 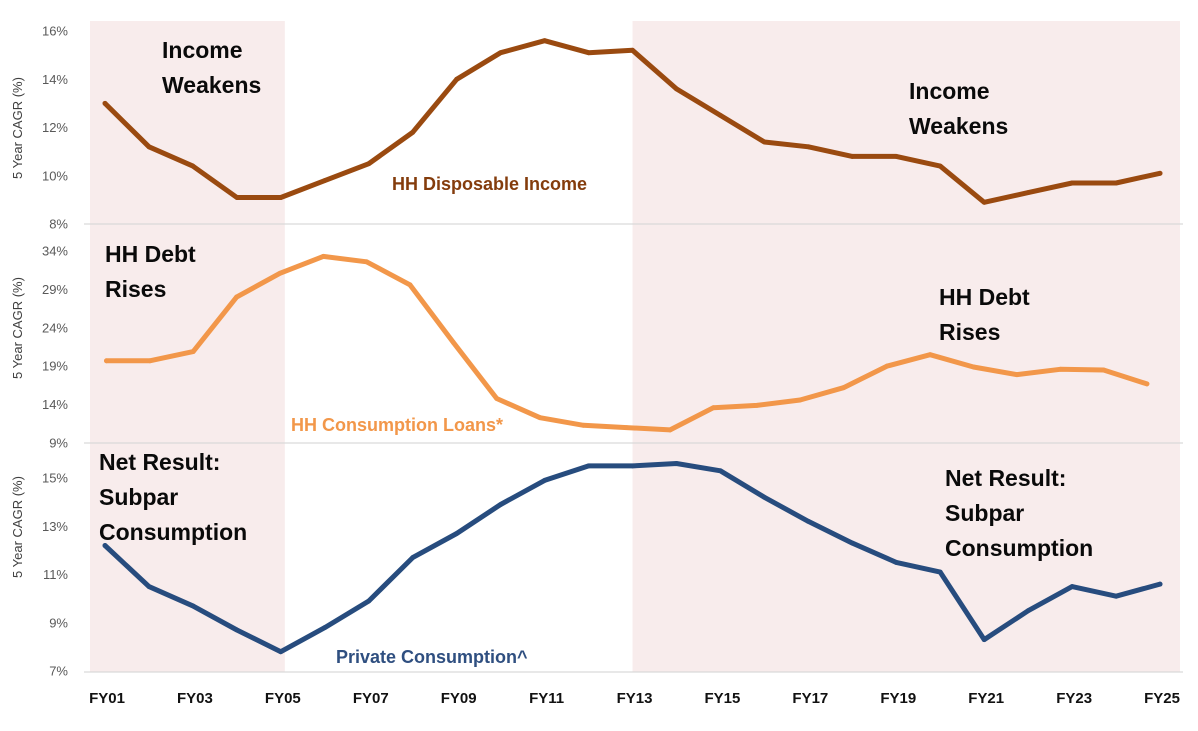 I want to click on series-label-private-consumption: Private Consumption^, so click(x=432, y=657).